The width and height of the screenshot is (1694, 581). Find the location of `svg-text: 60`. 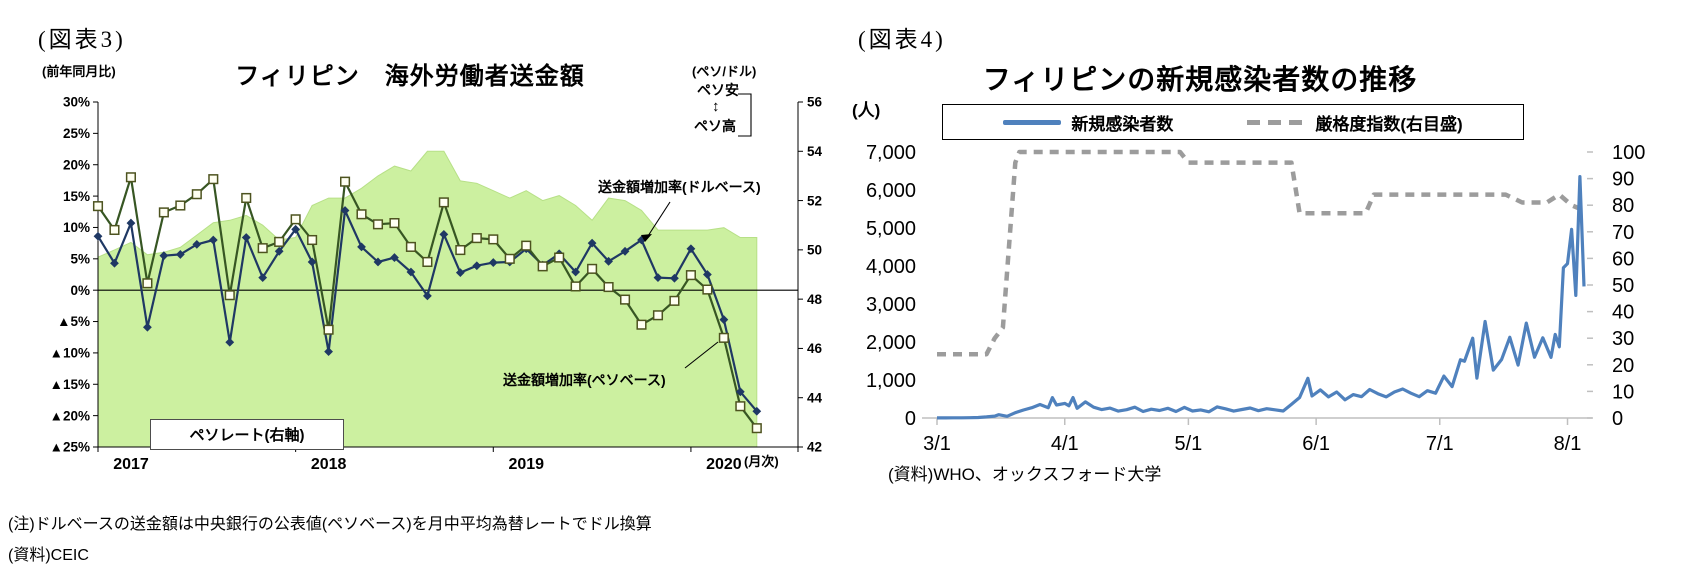

svg-text: 60 is located at coordinates (1623, 259).